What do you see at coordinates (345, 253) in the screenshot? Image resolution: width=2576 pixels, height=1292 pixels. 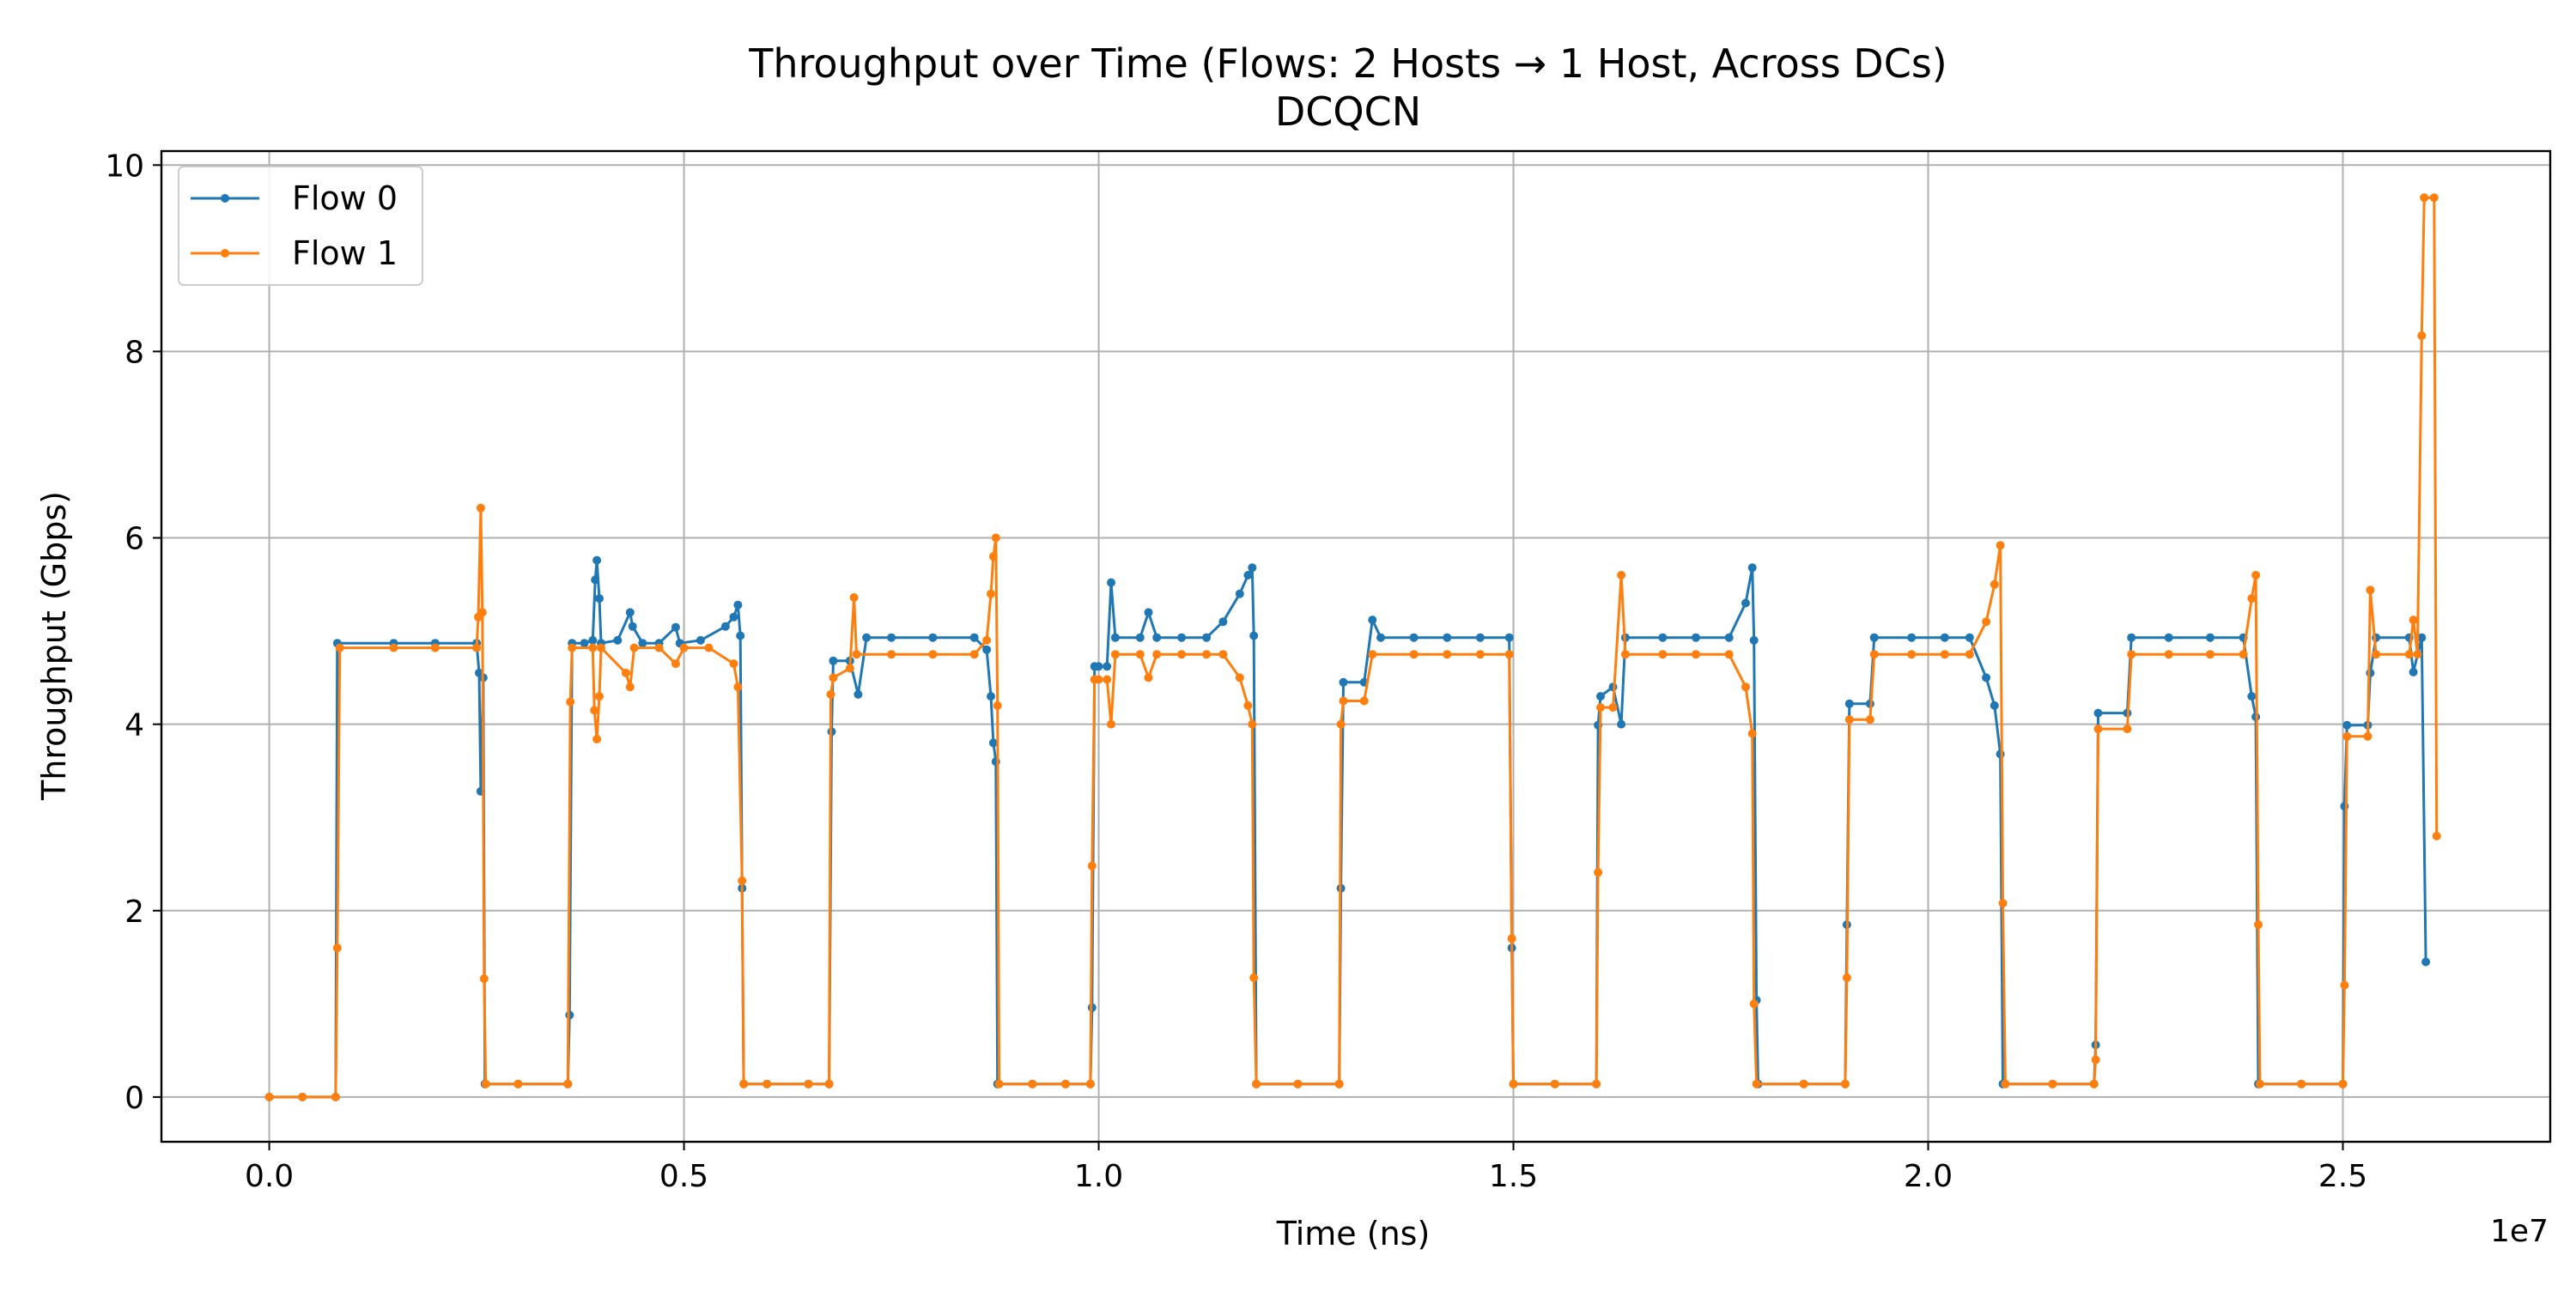 I see `legend-label-flow-1: Flow 1` at bounding box center [345, 253].